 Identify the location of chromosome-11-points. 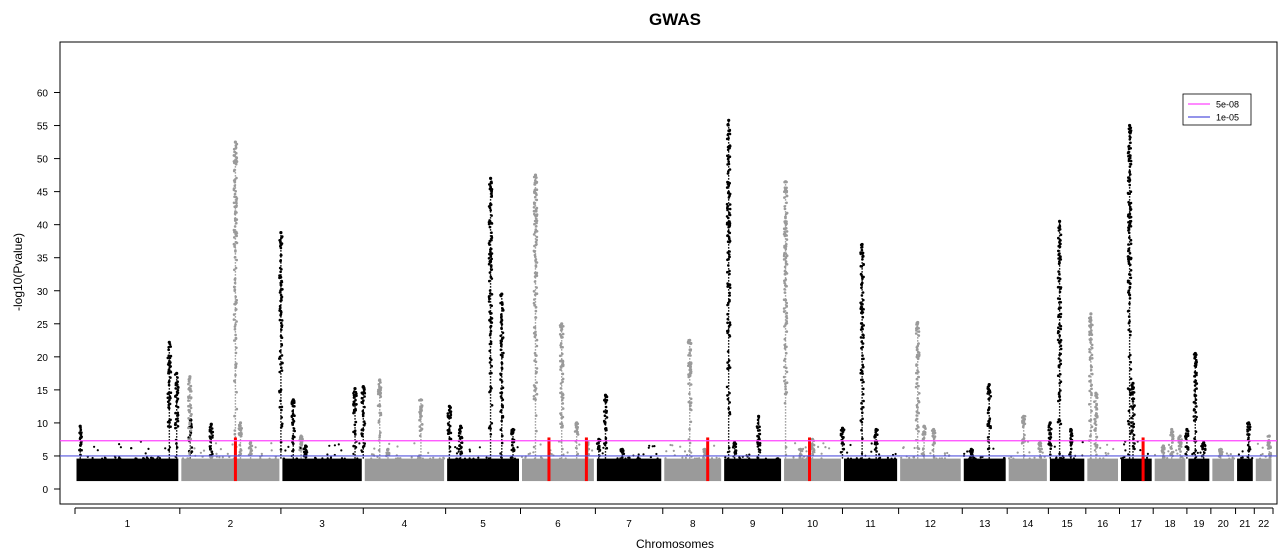
(868, 362).